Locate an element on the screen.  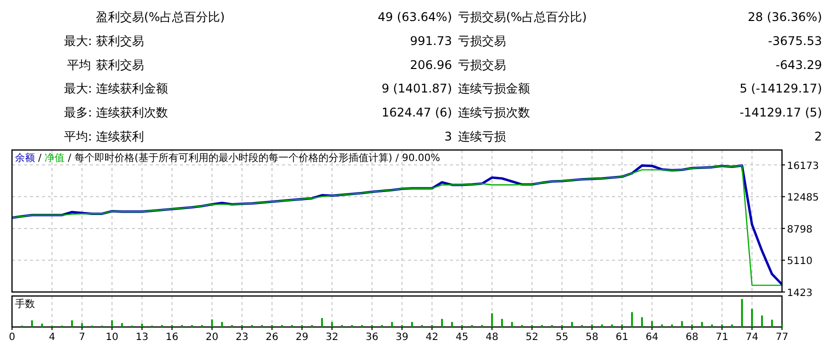
x-tick-label: 45 is located at coordinates (462, 337).